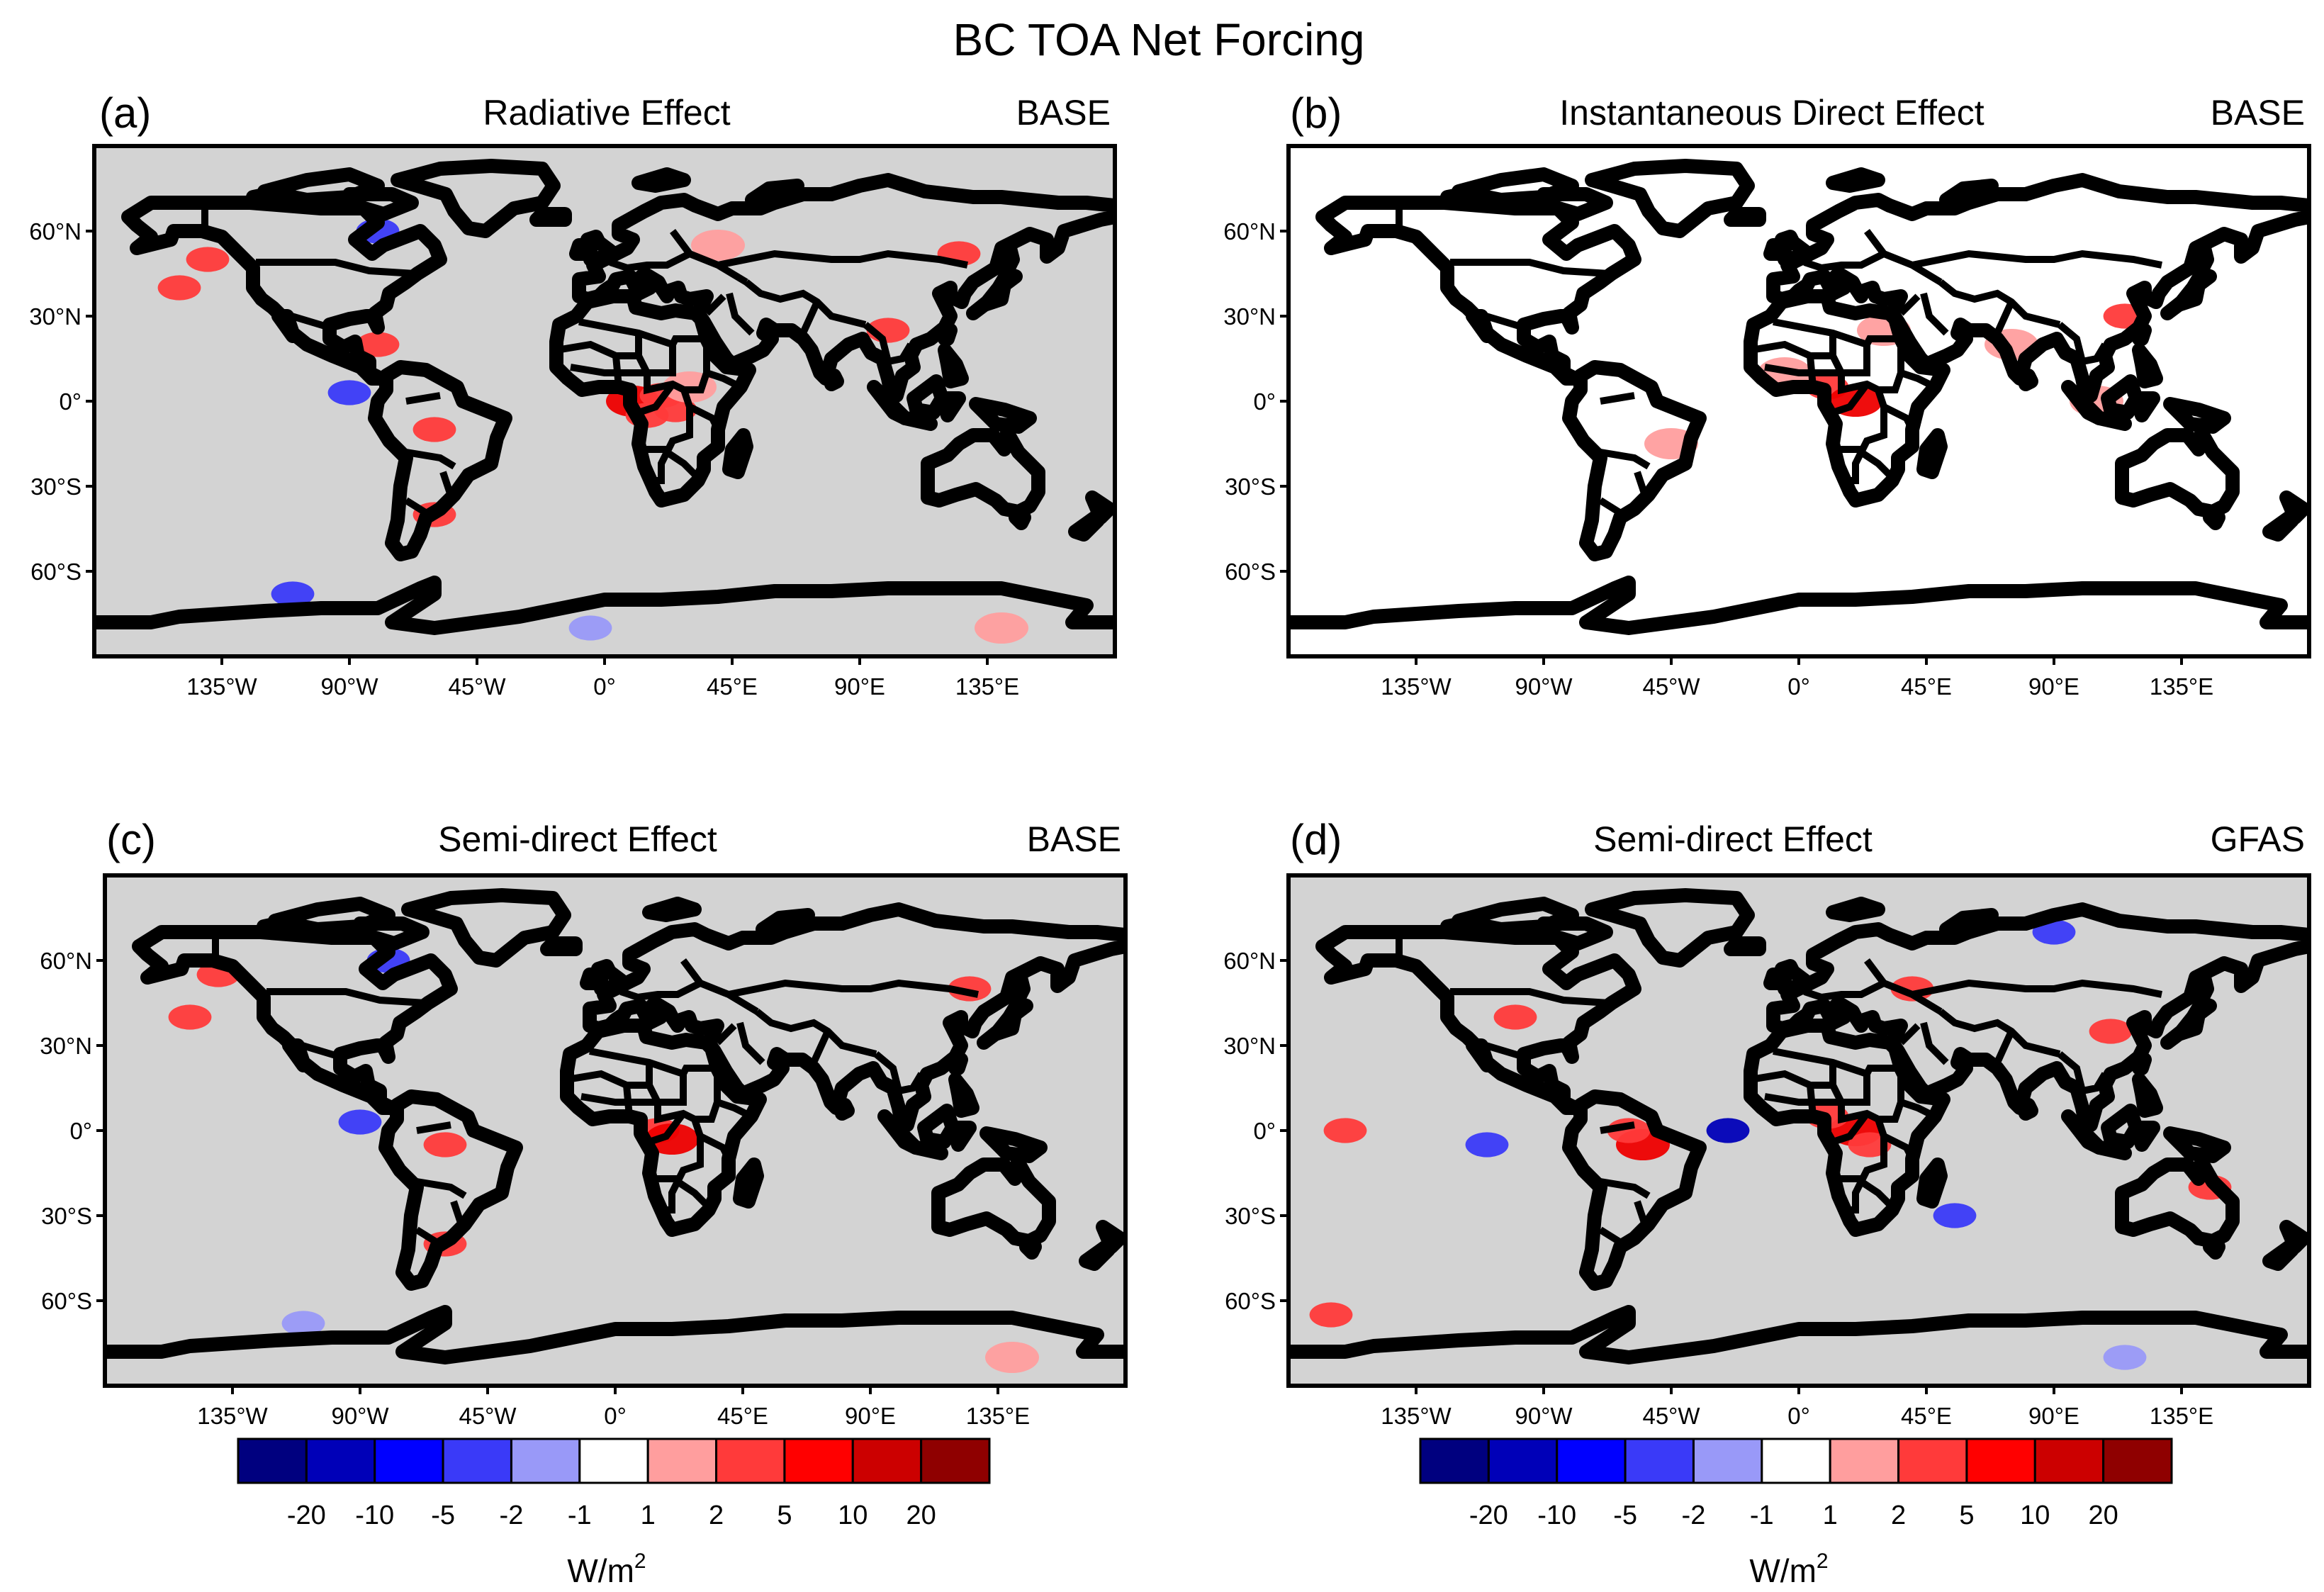 The height and width of the screenshot is (1592, 2324). I want to click on colorbar-tick-label: 1, so click(648, 1515).